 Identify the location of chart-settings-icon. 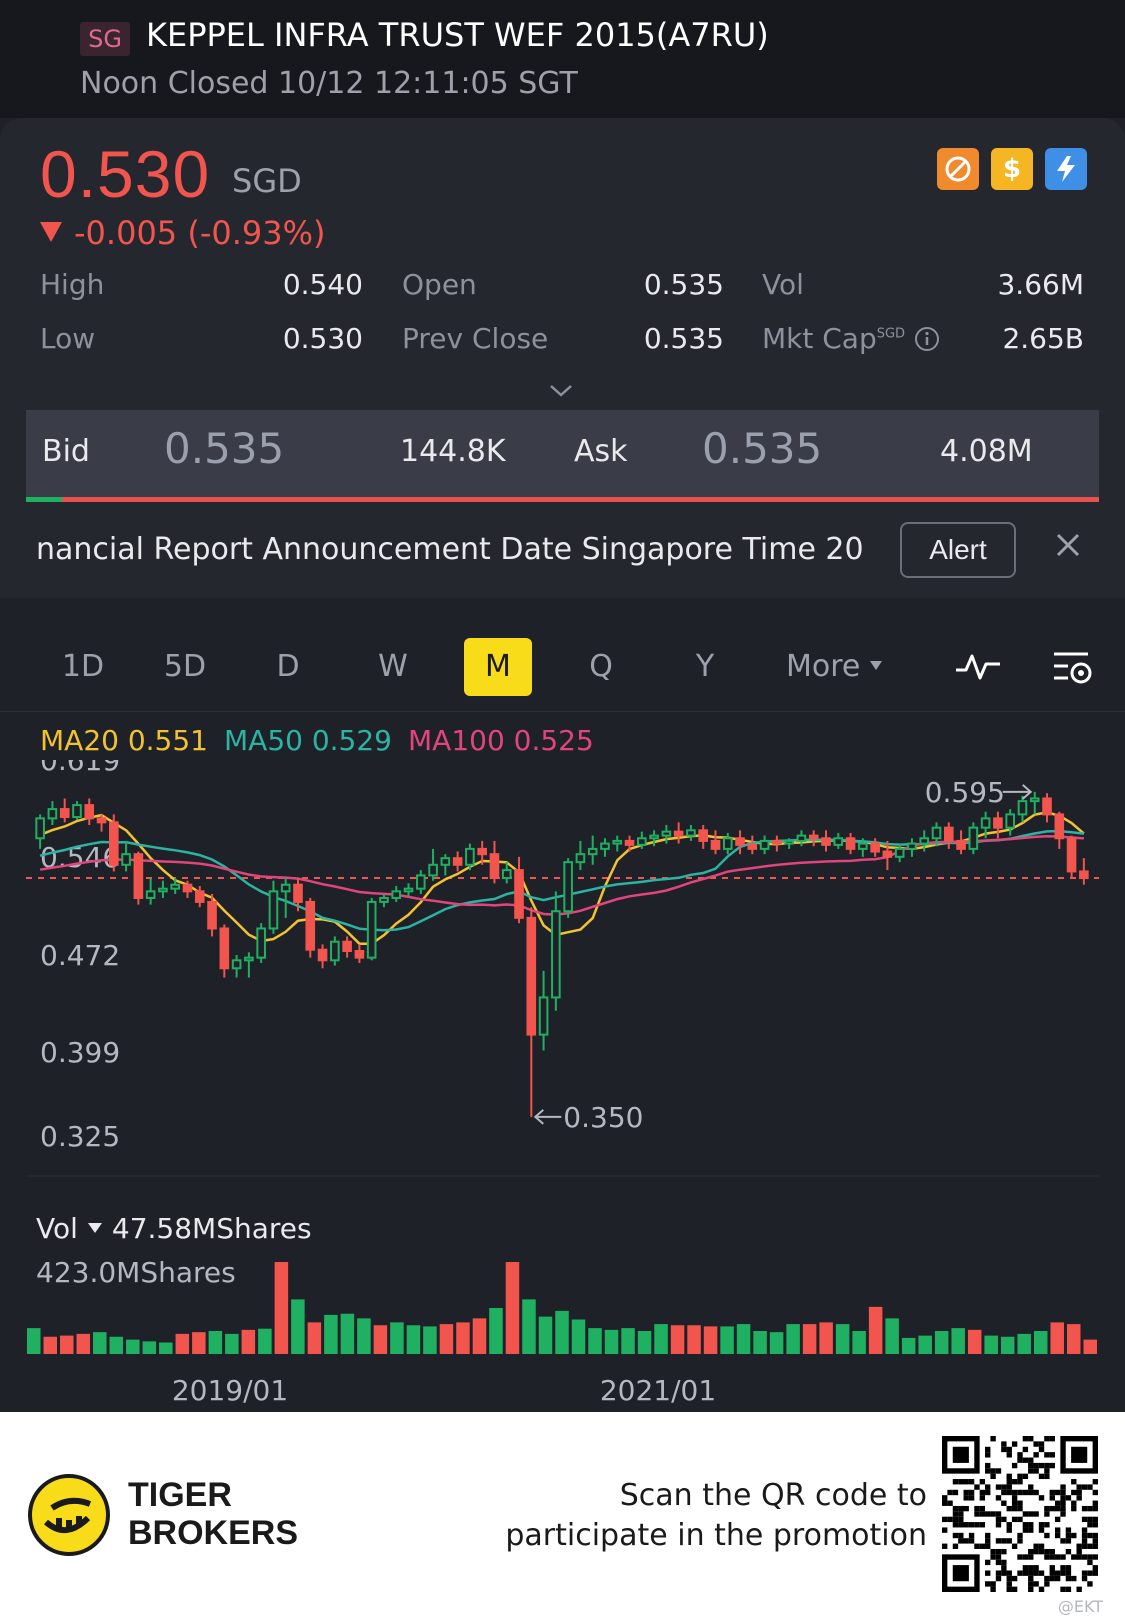
(1073, 670).